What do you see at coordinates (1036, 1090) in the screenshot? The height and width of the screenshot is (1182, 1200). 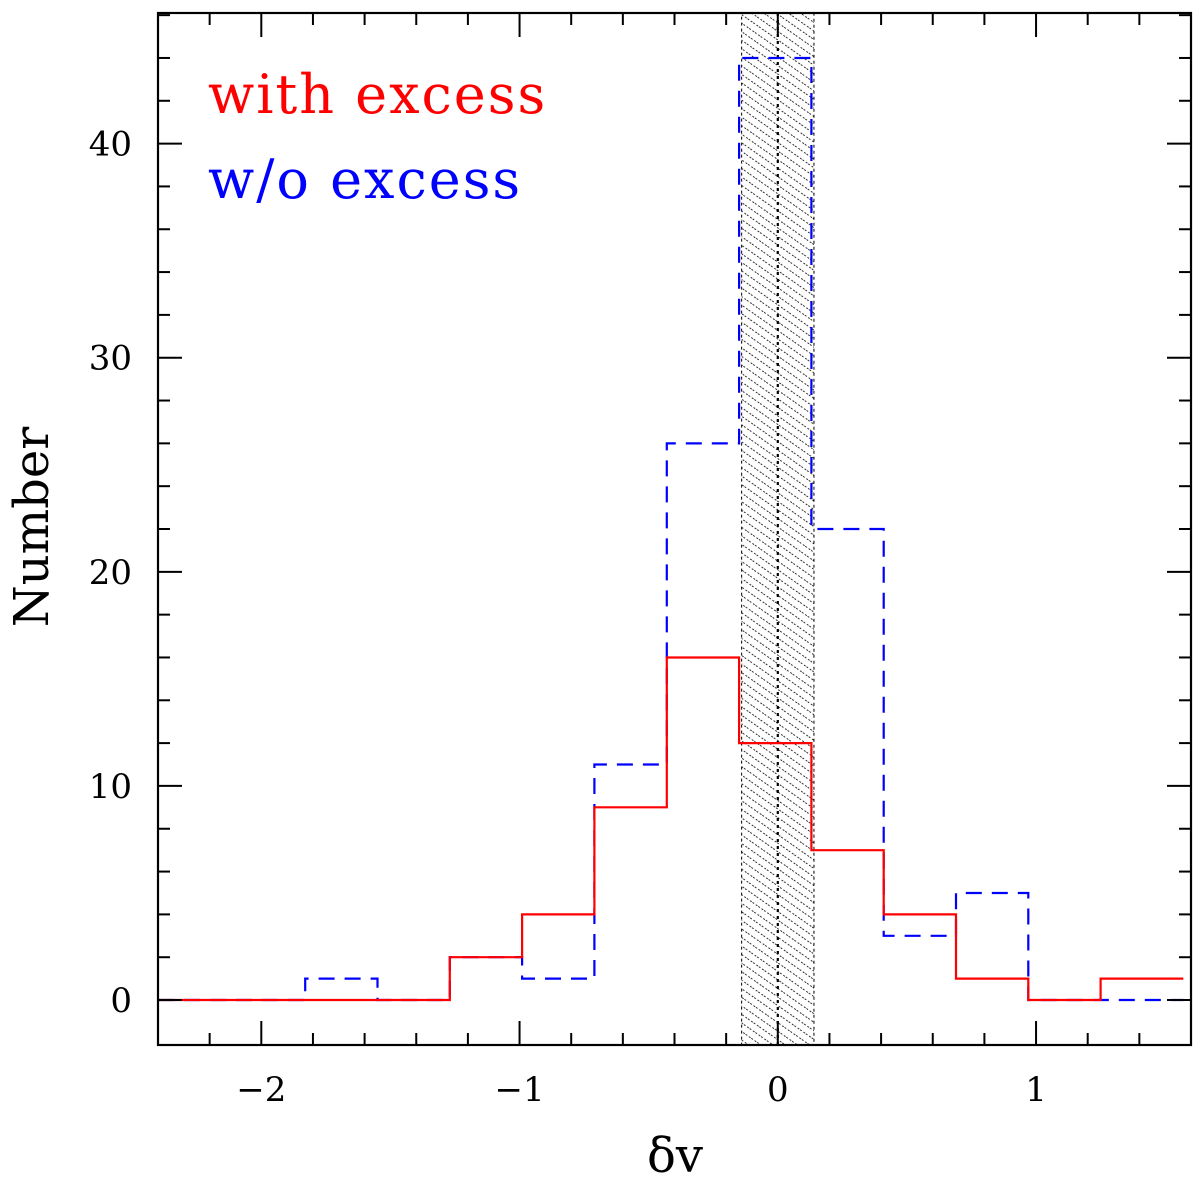 I see `x-tick-label: 1` at bounding box center [1036, 1090].